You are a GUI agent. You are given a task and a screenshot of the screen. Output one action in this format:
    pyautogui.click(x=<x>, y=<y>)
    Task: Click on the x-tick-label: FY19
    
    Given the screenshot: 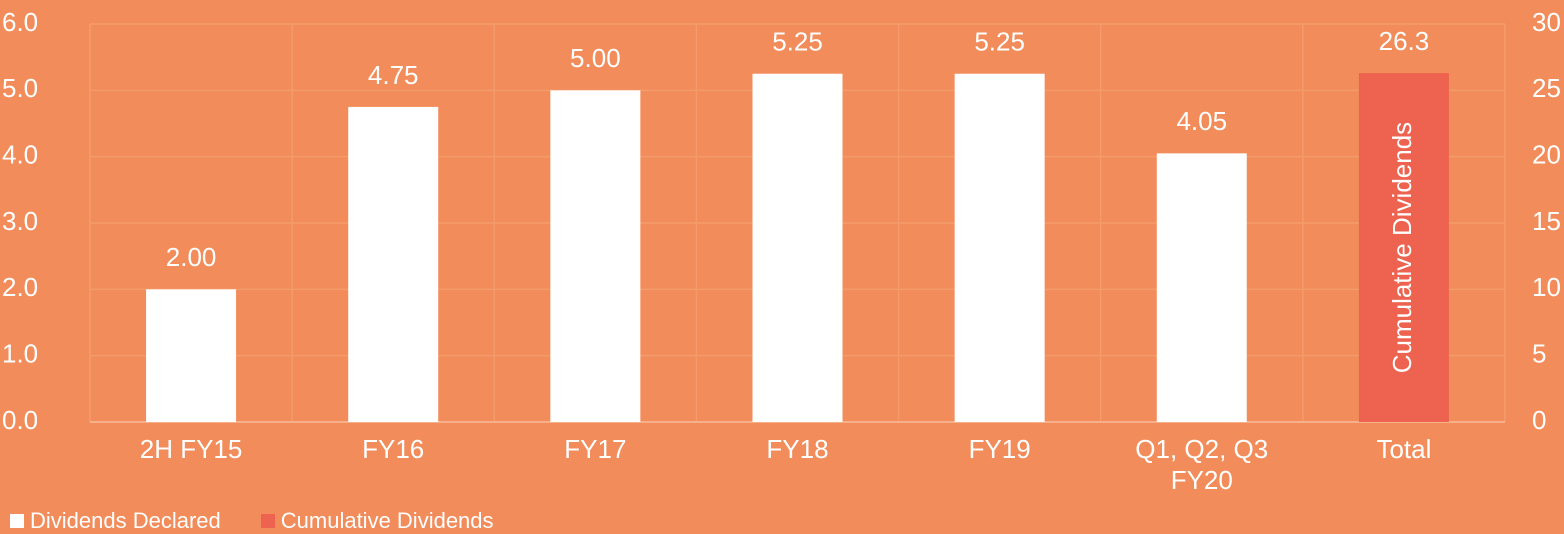 What is the action you would take?
    pyautogui.click(x=999, y=449)
    